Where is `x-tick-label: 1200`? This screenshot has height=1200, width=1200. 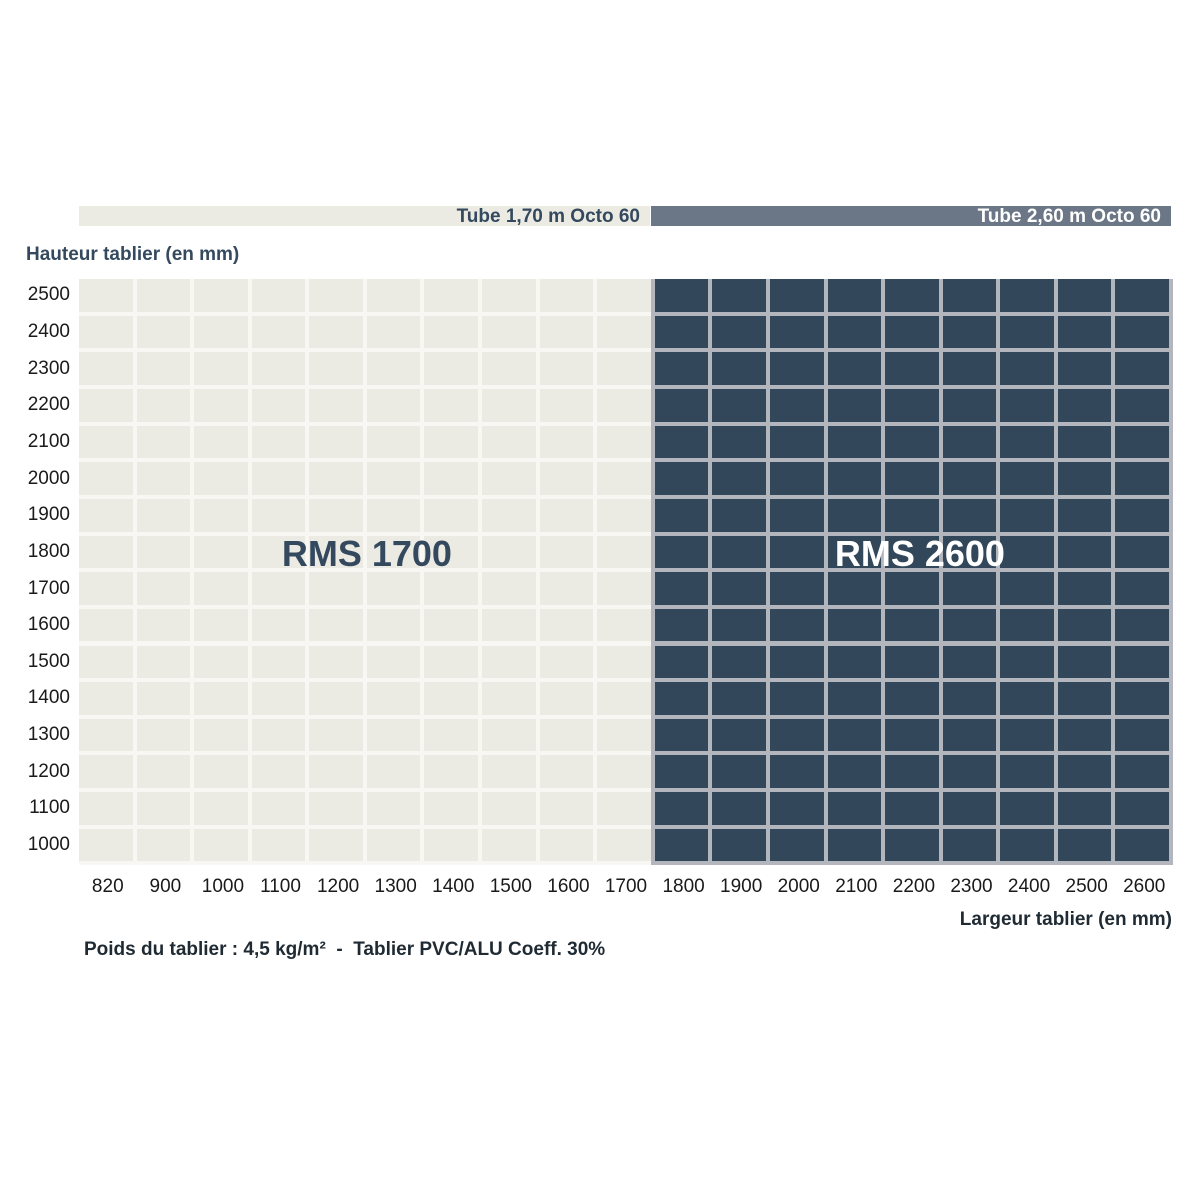 x-tick-label: 1200 is located at coordinates (338, 886).